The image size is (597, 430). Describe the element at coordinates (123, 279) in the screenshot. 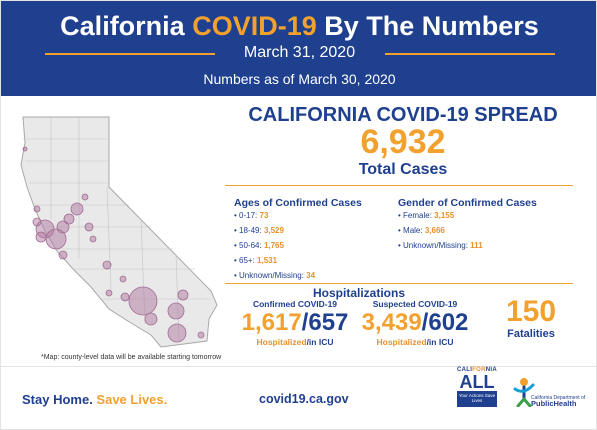

I see `bubble-kern` at that location.